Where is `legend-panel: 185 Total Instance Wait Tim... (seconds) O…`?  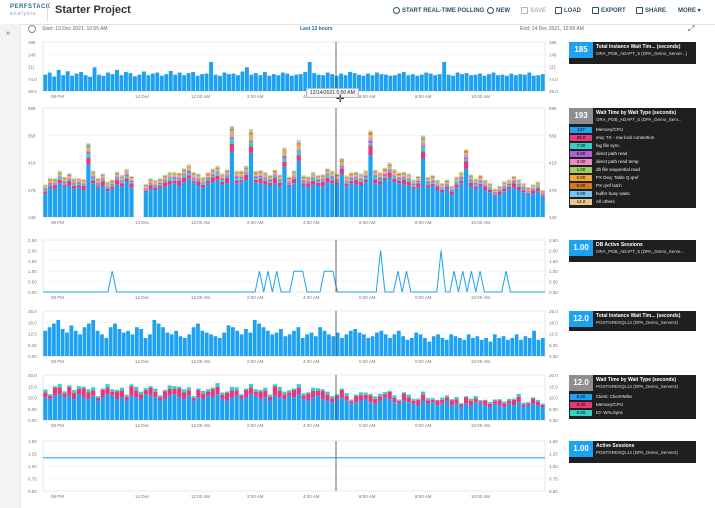 legend-panel: 185 Total Instance Wait Tim... (seconds) O… is located at coordinates (632, 53).